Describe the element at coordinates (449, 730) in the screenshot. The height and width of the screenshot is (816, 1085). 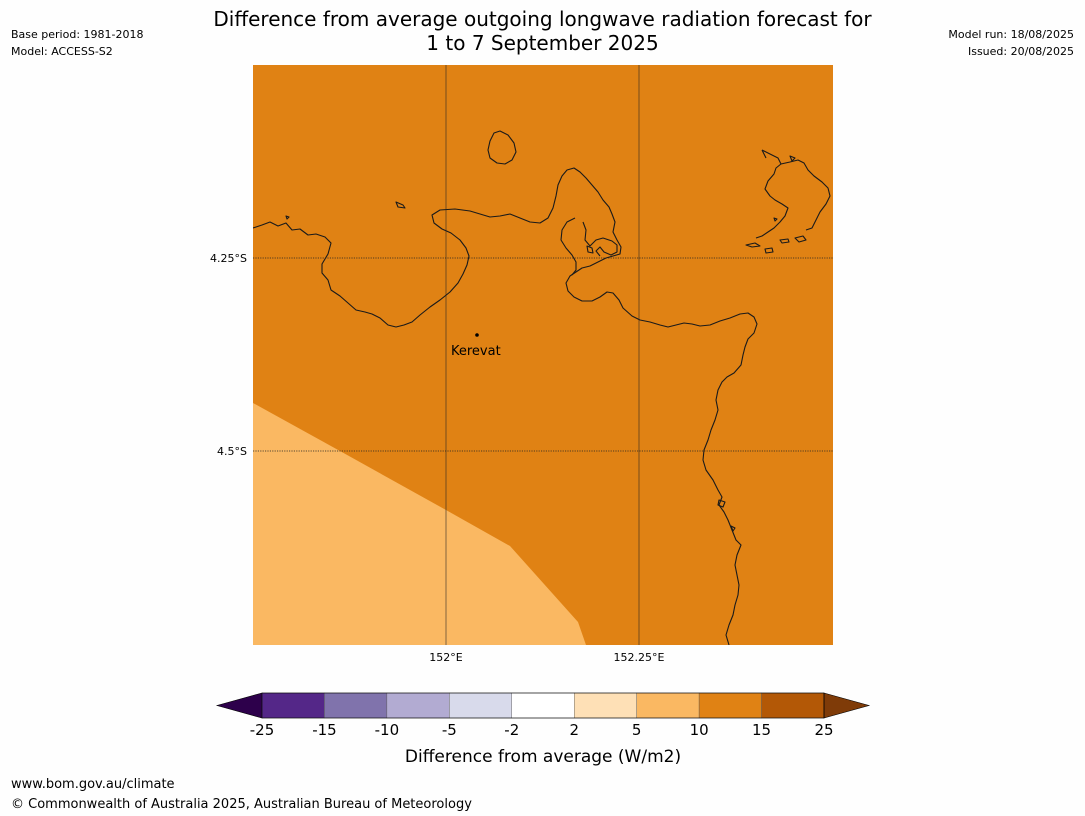
I see `colorbar-tick-label: -5` at that location.